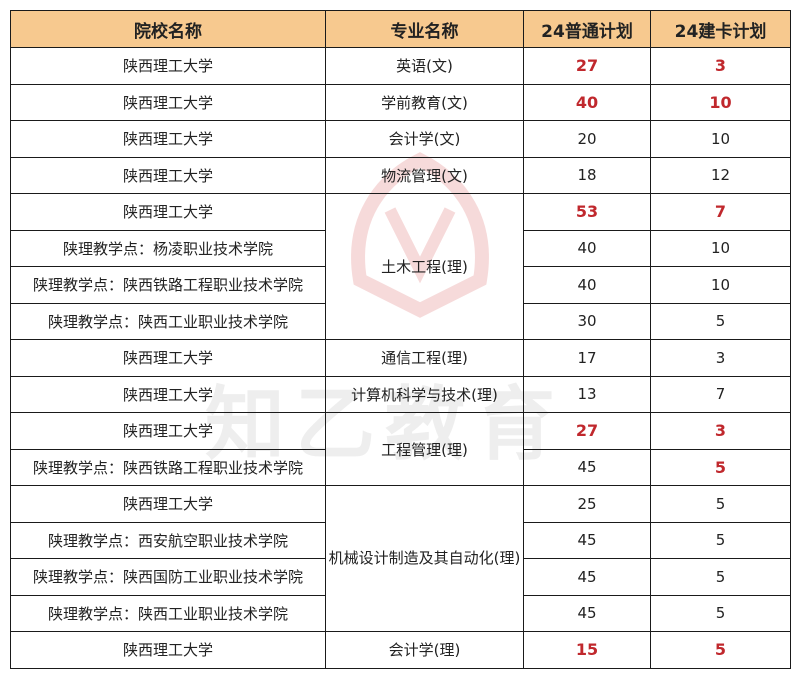  I want to click on table-row: 陕西理工大学 通信工程(理) 17 3, so click(400, 358).